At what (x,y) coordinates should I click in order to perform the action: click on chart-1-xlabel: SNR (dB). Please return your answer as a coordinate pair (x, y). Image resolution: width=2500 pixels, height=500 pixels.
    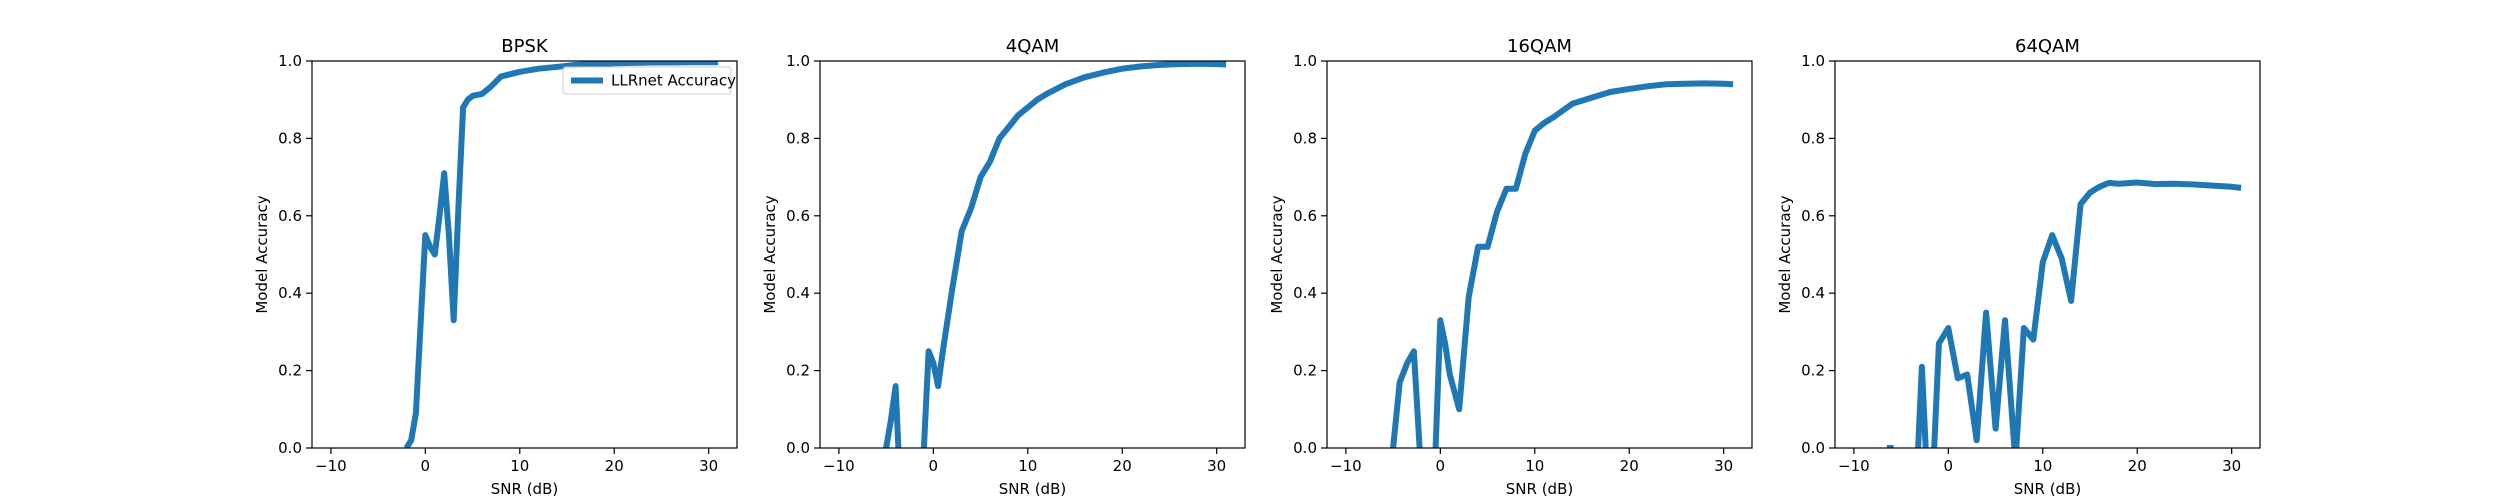
    Looking at the image, I should click on (1032, 489).